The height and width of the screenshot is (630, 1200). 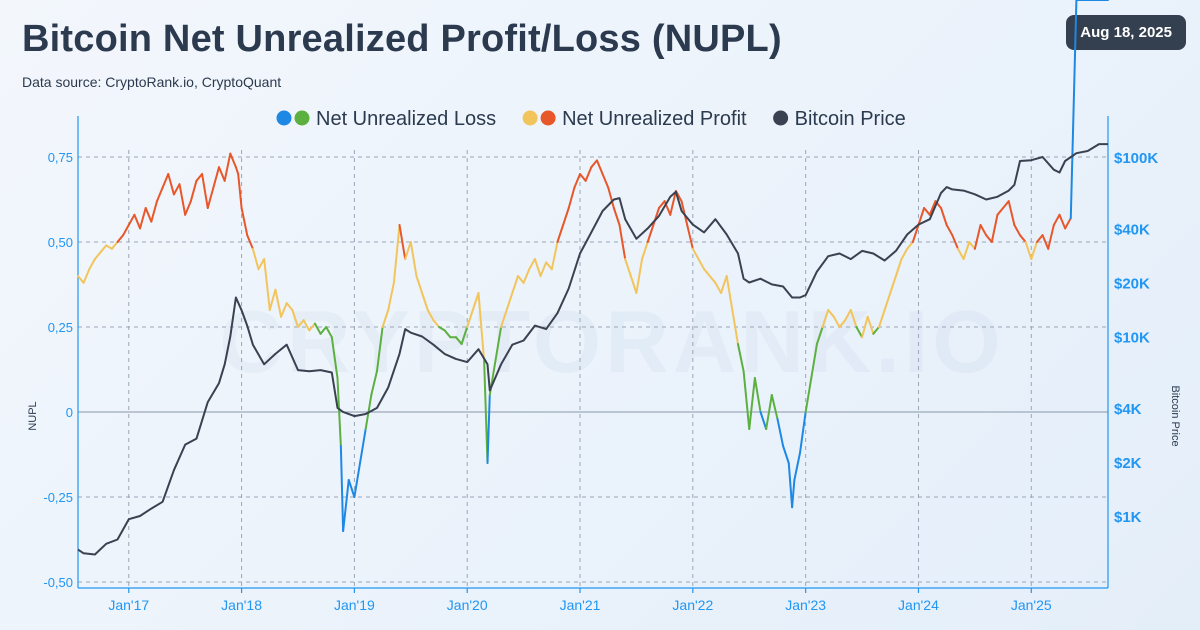 I want to click on y2-axis-title: Bitcoin Price, so click(x=1175, y=415).